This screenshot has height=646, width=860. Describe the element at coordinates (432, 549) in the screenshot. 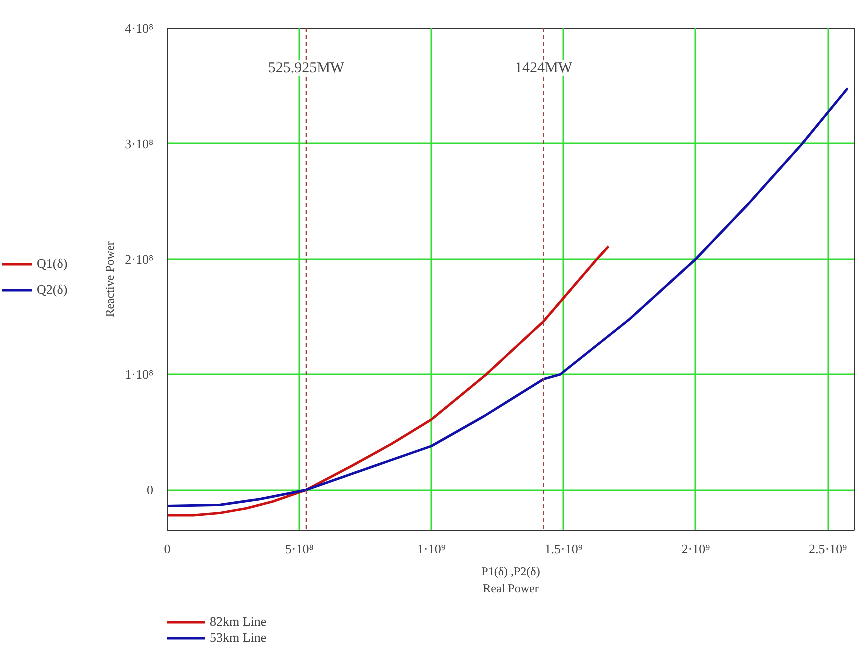

I see `x-tick-label: 1·10⁹` at that location.